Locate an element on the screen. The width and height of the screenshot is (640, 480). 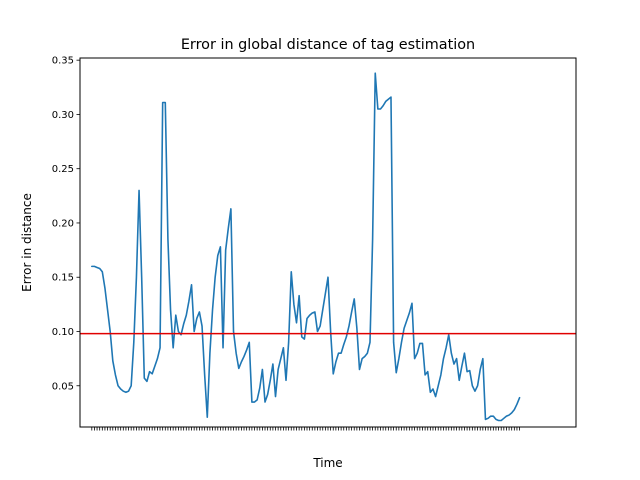
y-axis-ticks: 0.05 0.10 0.15 0.20 0.25 0.30 0.35 is located at coordinates (66, 224).